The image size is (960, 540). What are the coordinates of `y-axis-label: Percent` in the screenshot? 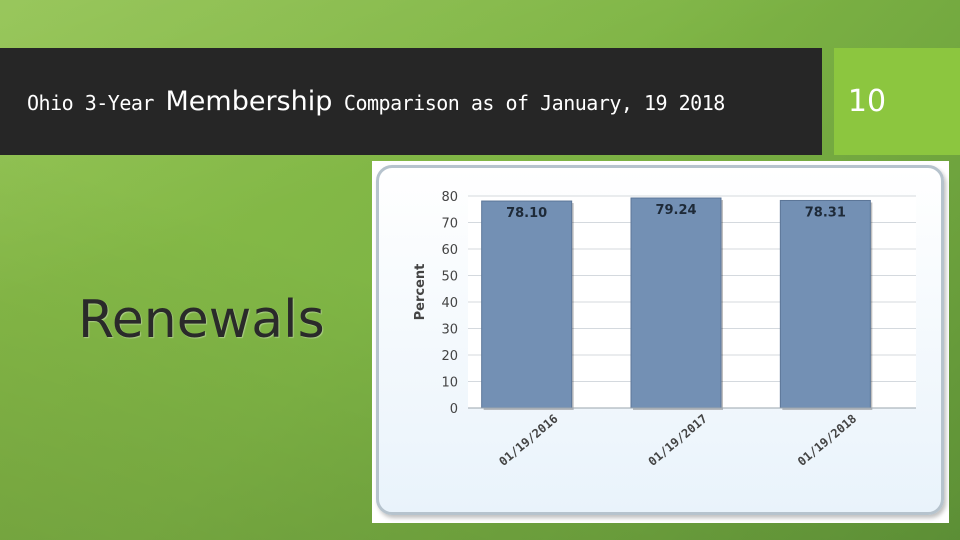 It's located at (420, 292).